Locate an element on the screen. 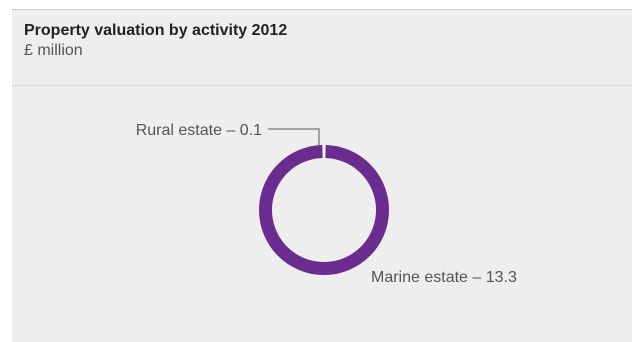 This screenshot has width=632, height=342. donut-slice-marine-estate is located at coordinates (324, 210).